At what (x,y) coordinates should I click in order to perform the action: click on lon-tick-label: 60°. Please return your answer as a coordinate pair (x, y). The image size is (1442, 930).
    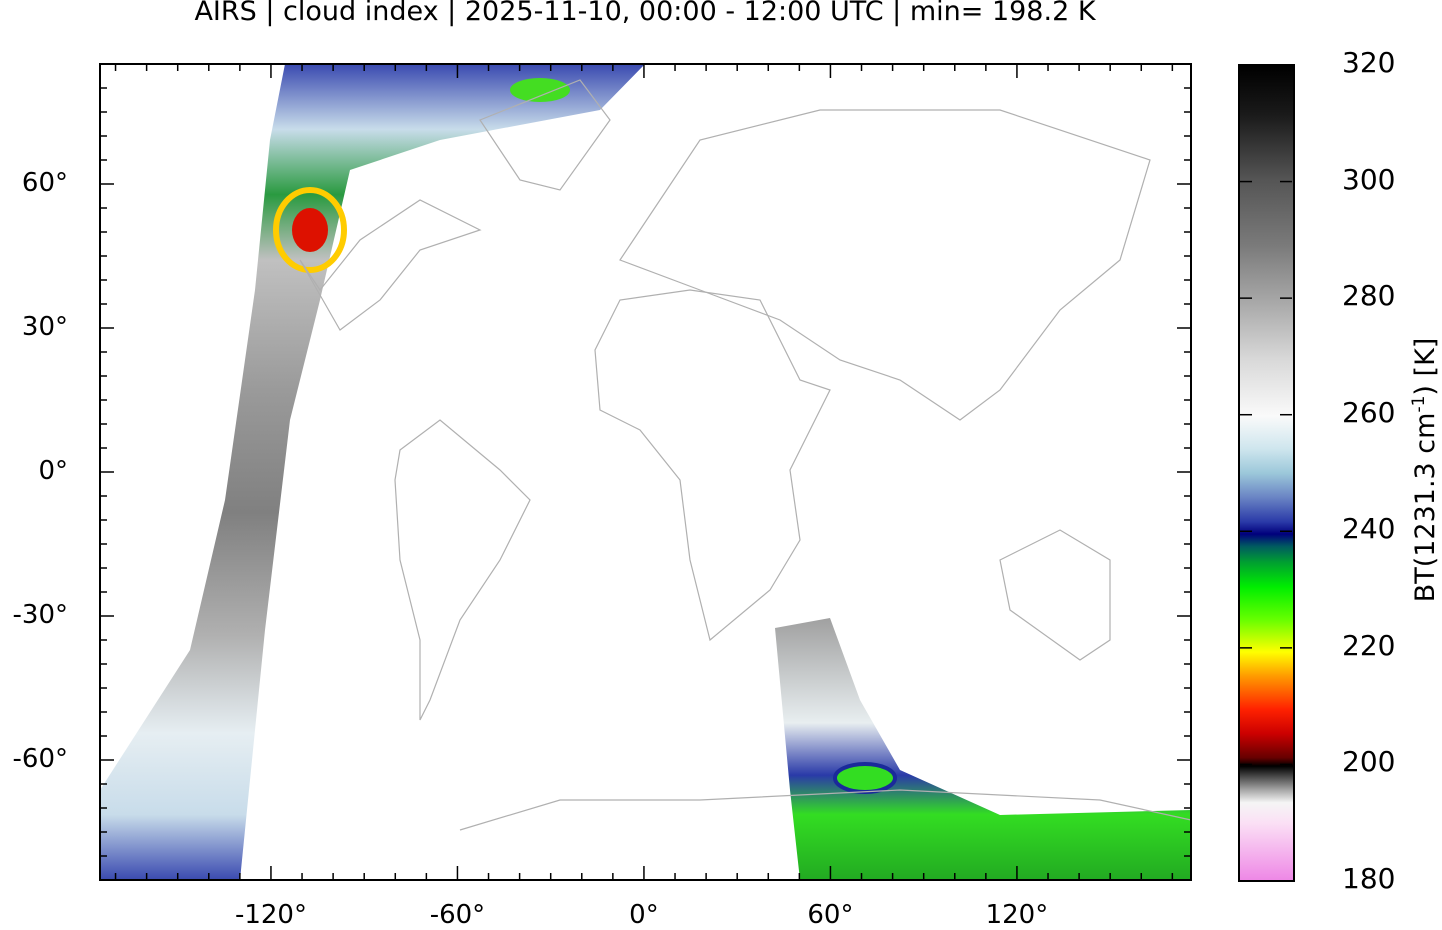
    Looking at the image, I should click on (830, 915).